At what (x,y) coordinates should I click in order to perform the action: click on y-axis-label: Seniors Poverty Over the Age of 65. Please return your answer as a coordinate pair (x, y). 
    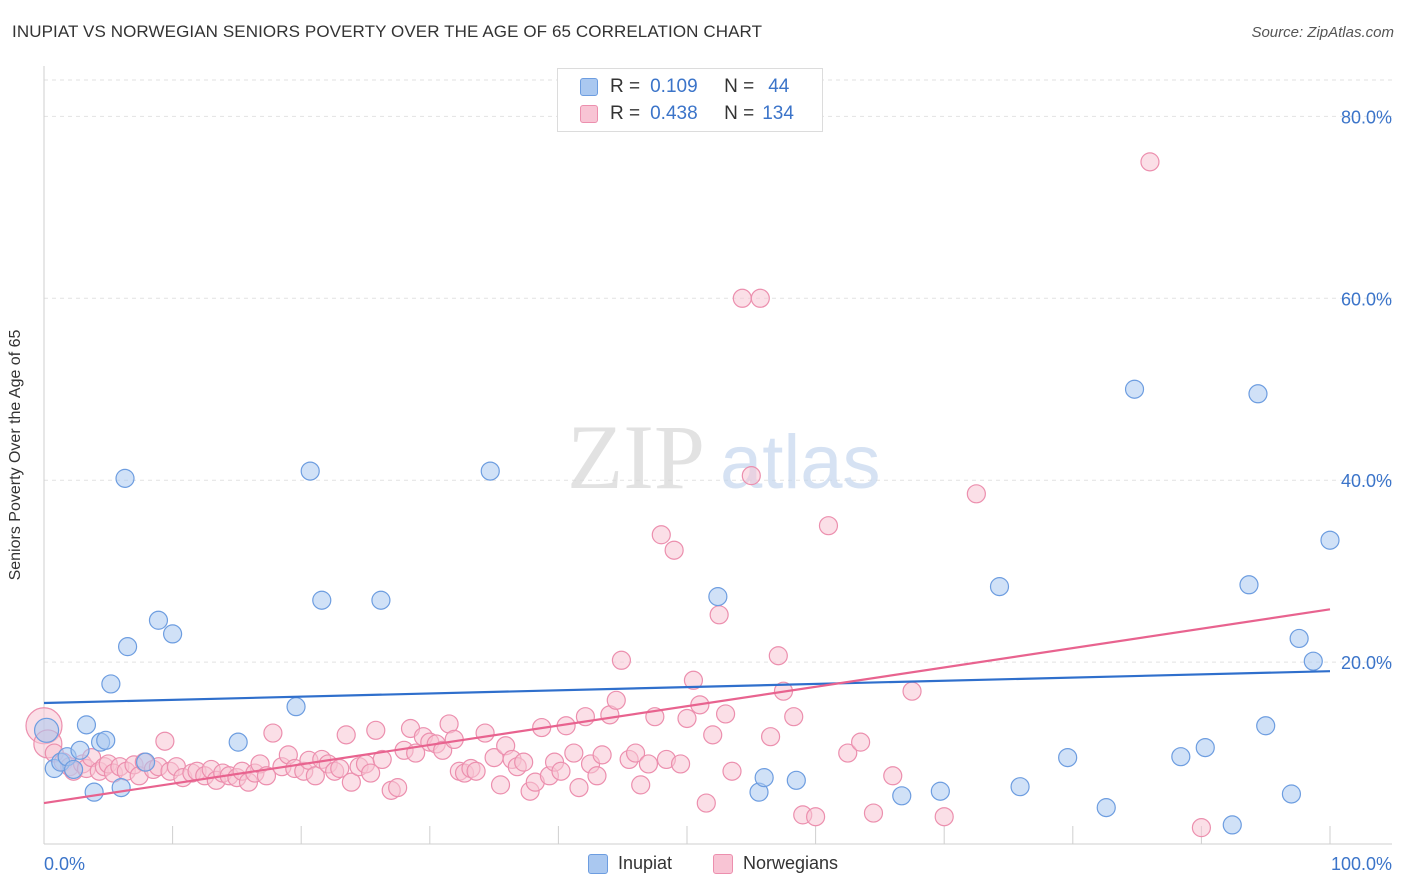
    Looking at the image, I should click on (15, 455).